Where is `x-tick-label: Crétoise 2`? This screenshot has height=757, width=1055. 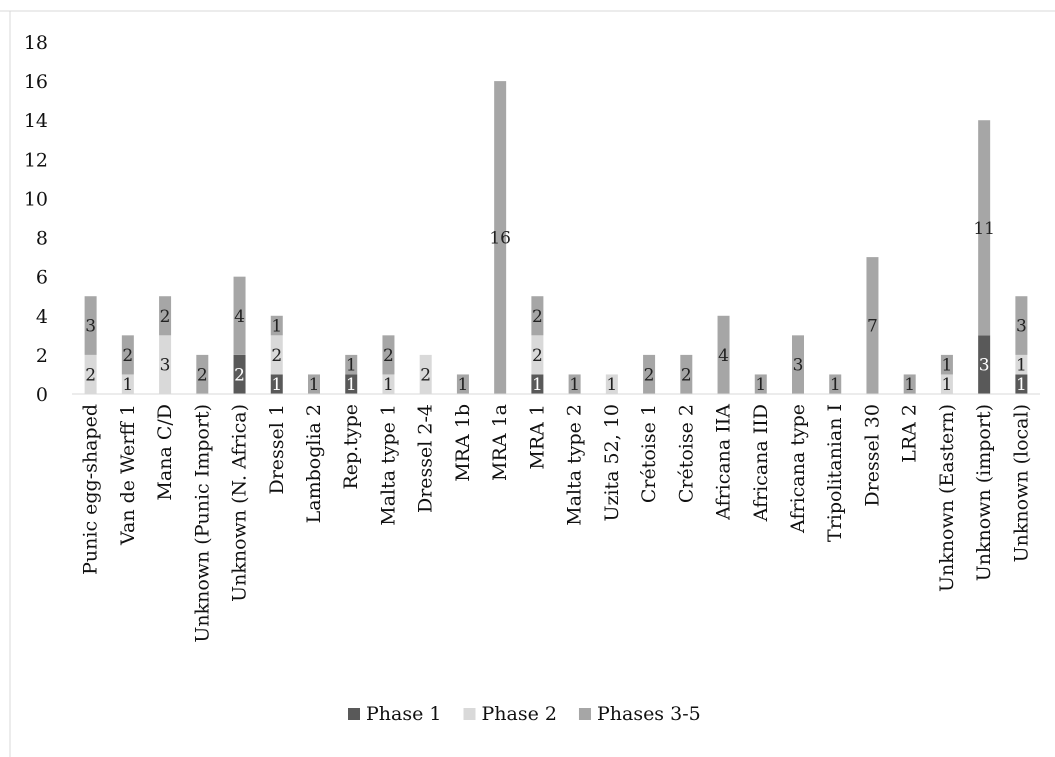
x-tick-label: Crétoise 2 is located at coordinates (686, 453).